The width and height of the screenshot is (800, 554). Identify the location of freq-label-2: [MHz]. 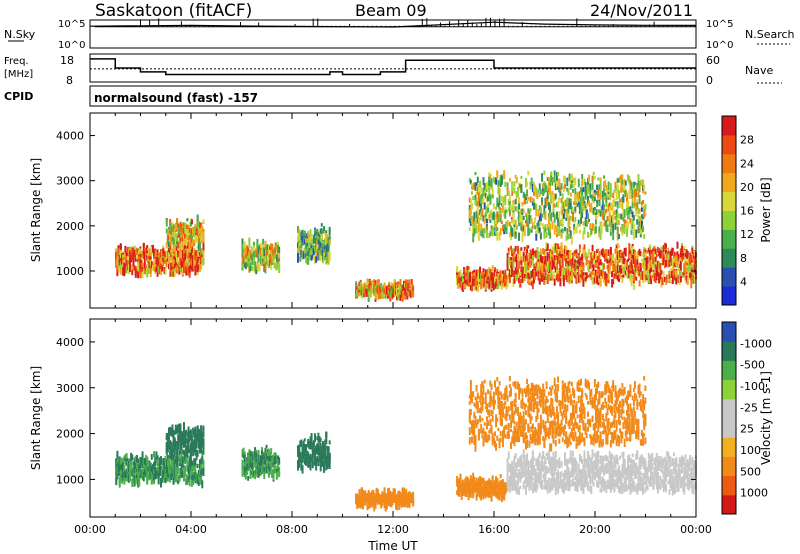
(18, 74).